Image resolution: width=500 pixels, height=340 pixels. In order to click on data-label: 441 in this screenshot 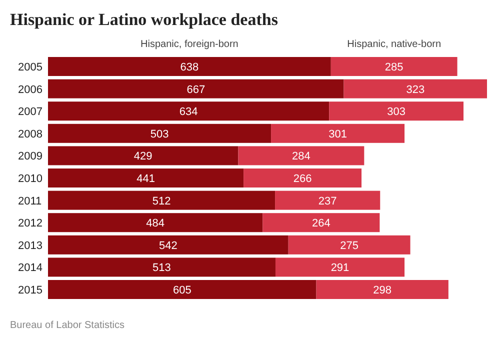, I will do `click(145, 179)`.